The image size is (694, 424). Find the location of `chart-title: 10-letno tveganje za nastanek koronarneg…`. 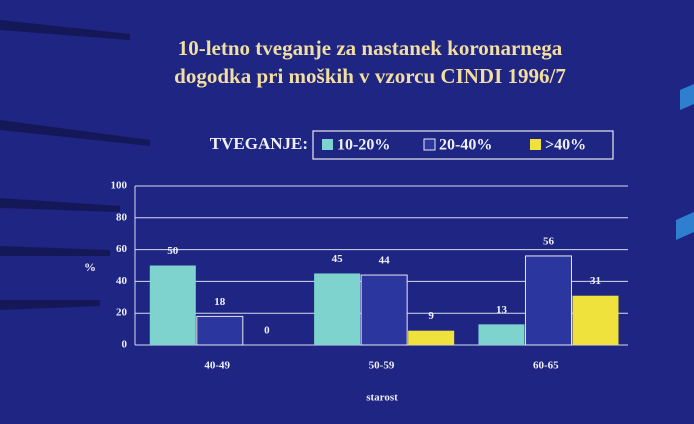

chart-title: 10-letno tveganje za nastanek koronarneg… is located at coordinates (370, 48).